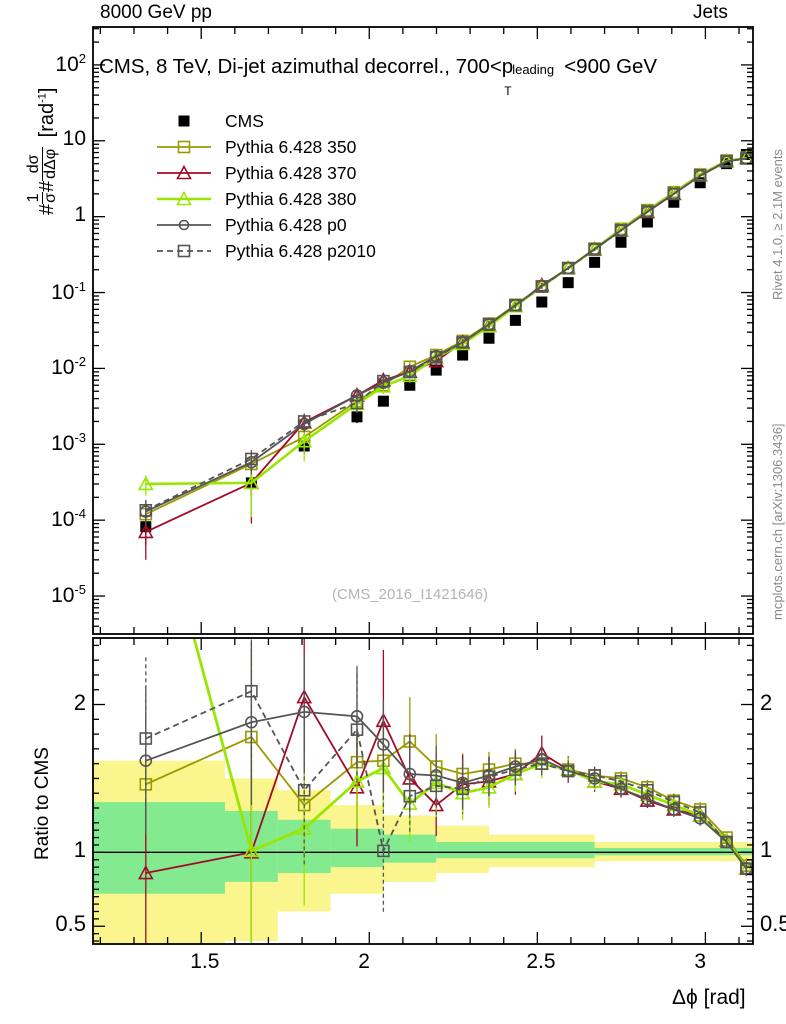 Image resolution: width=786 pixels, height=1024 pixels. I want to click on xaxis-label: Δϕ [rad], so click(709, 997).